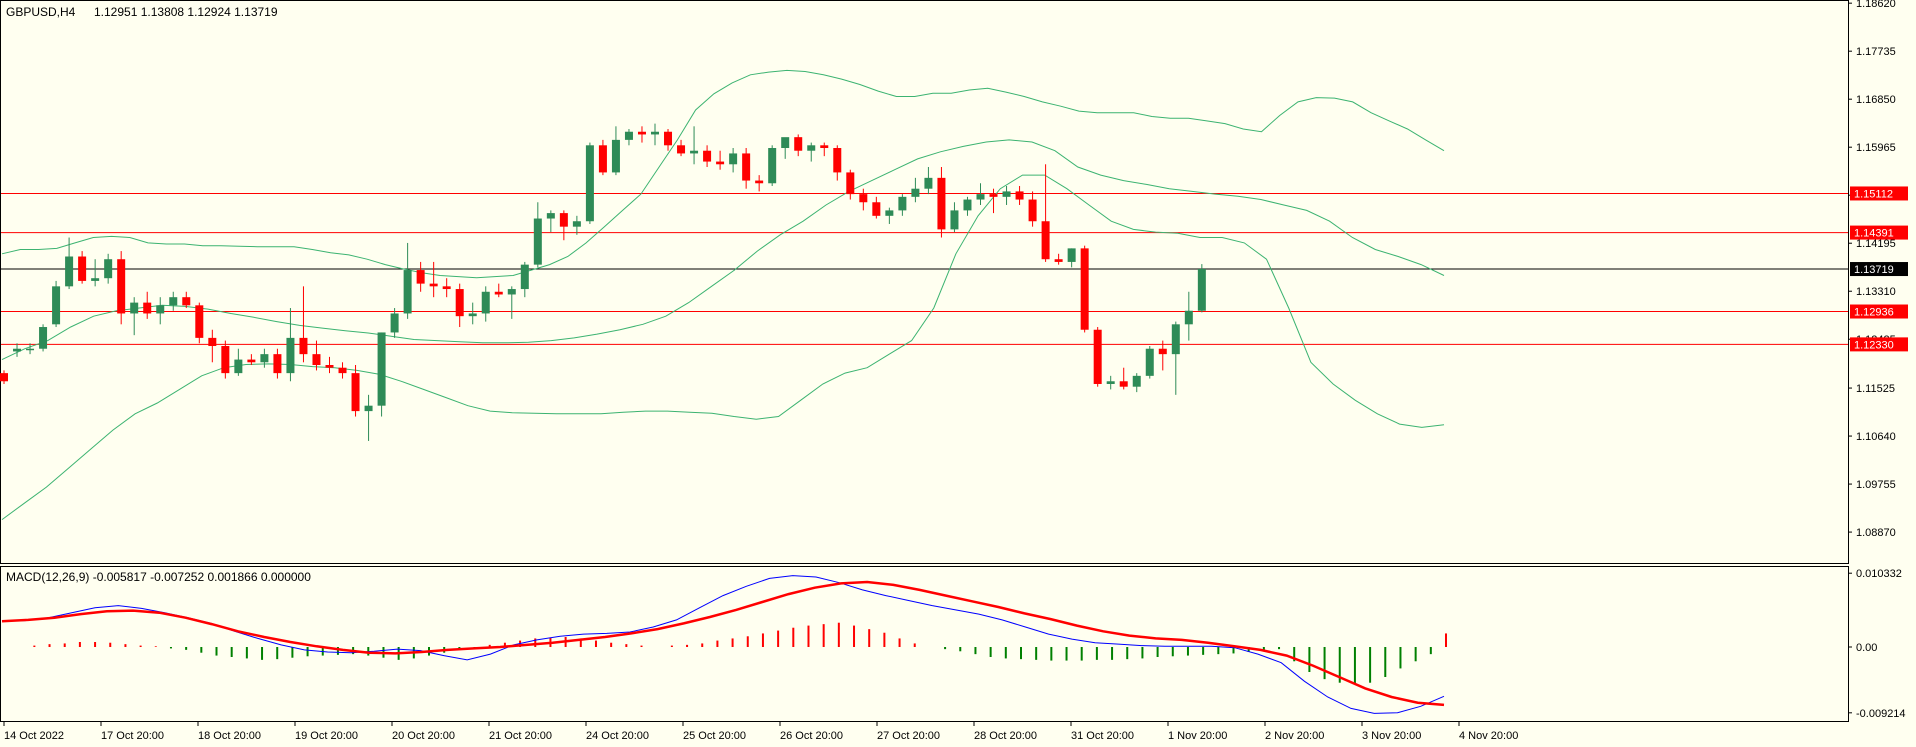 The image size is (1916, 747). Describe the element at coordinates (1873, 194) in the screenshot. I see `level-price-tag-label: 1.15112` at that location.